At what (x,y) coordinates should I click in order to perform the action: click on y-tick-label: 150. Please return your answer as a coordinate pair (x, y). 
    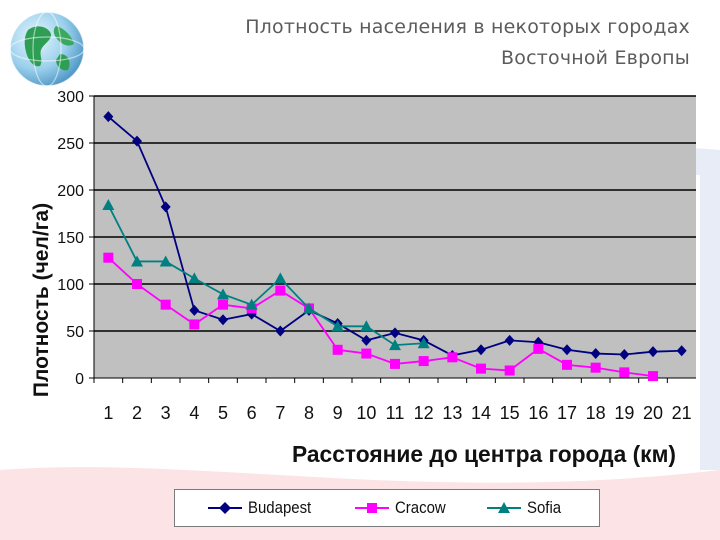
    Looking at the image, I should click on (70, 238).